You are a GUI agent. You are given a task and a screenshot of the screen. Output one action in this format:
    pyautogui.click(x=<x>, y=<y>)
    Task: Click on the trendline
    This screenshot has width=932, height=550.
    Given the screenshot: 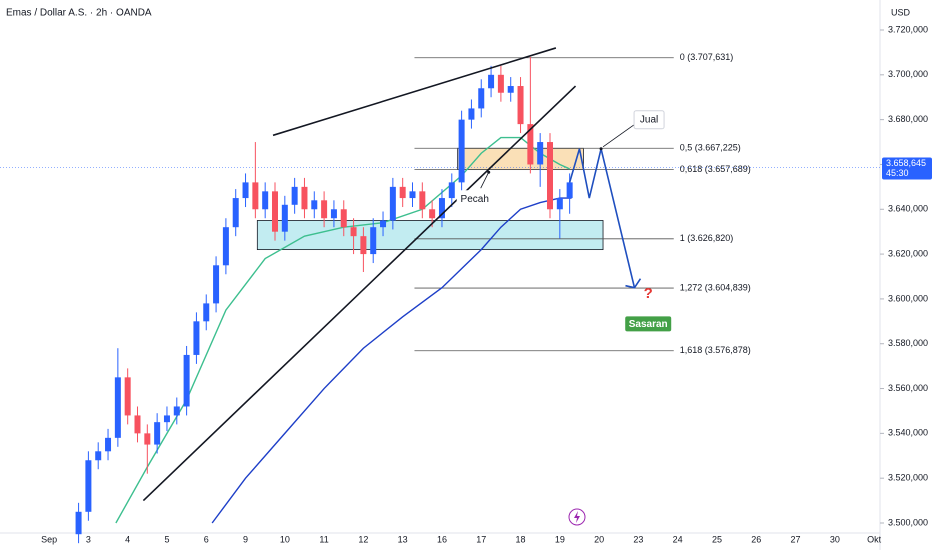 What is the action you would take?
    pyautogui.click(x=414, y=92)
    